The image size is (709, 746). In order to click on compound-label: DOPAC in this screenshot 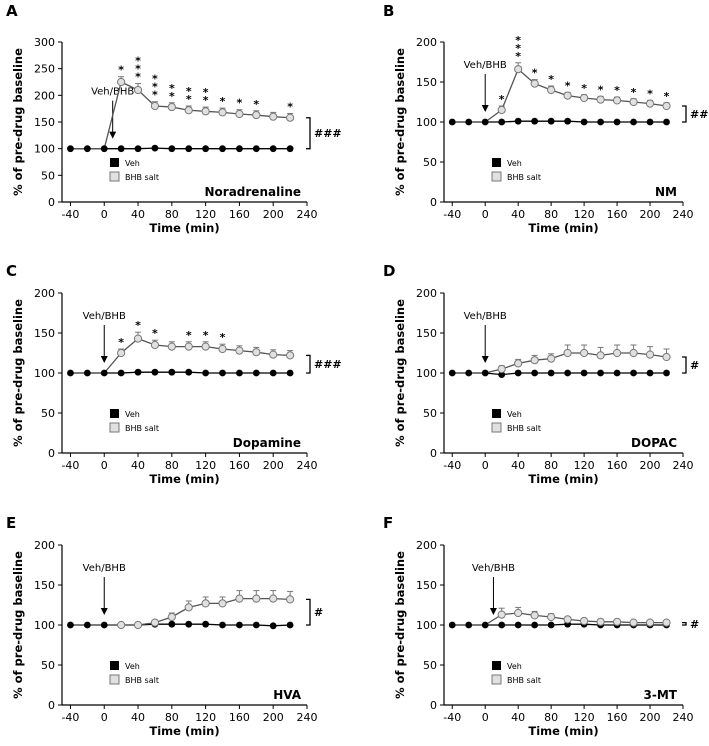, I will do `click(654, 443)`.